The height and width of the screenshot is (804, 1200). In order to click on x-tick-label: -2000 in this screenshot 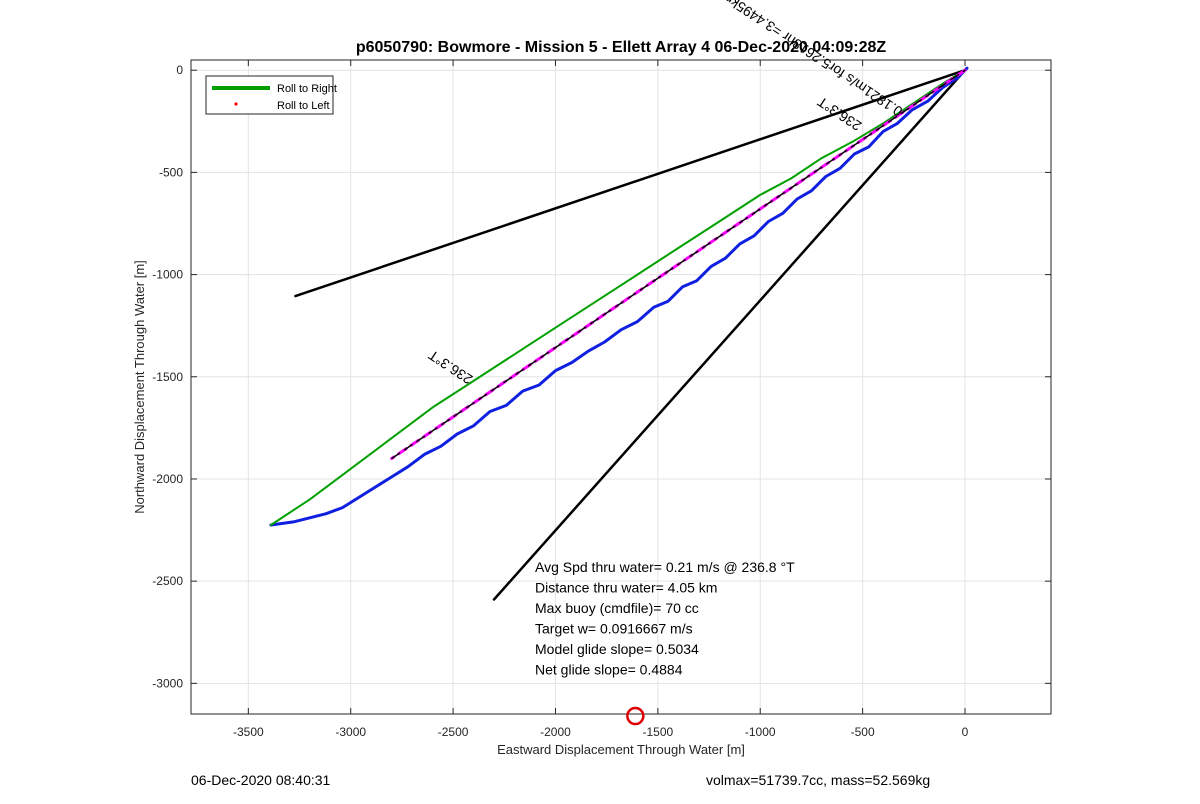, I will do `click(555, 732)`.